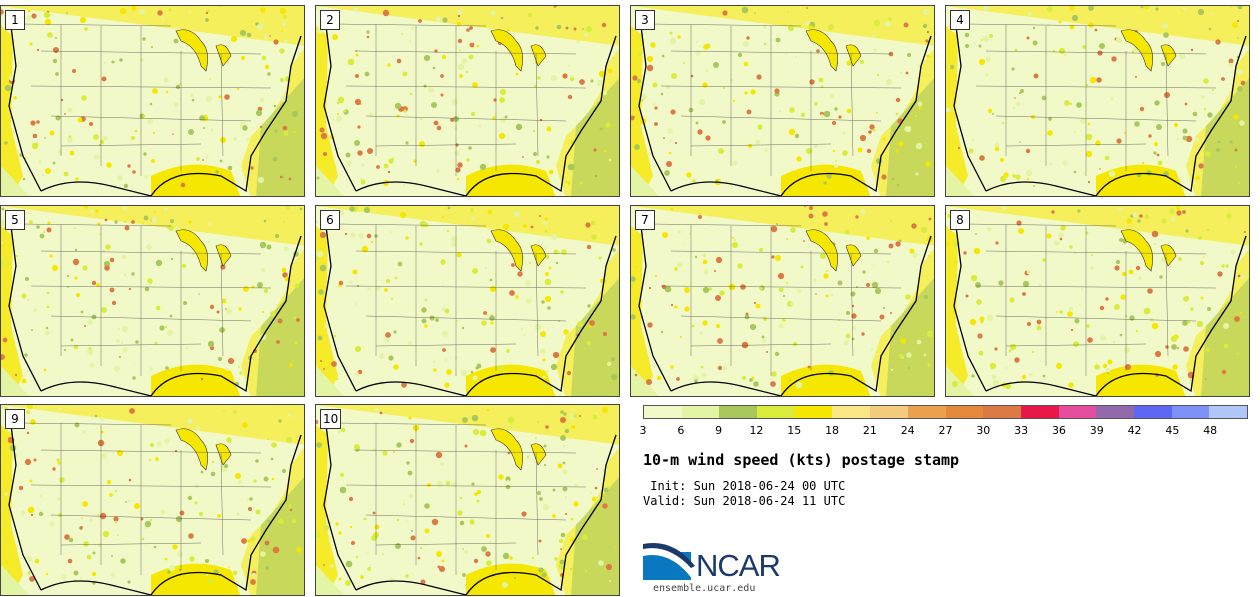 This screenshot has width=1260, height=597. I want to click on stamp-panel-6: 6, so click(467, 301).